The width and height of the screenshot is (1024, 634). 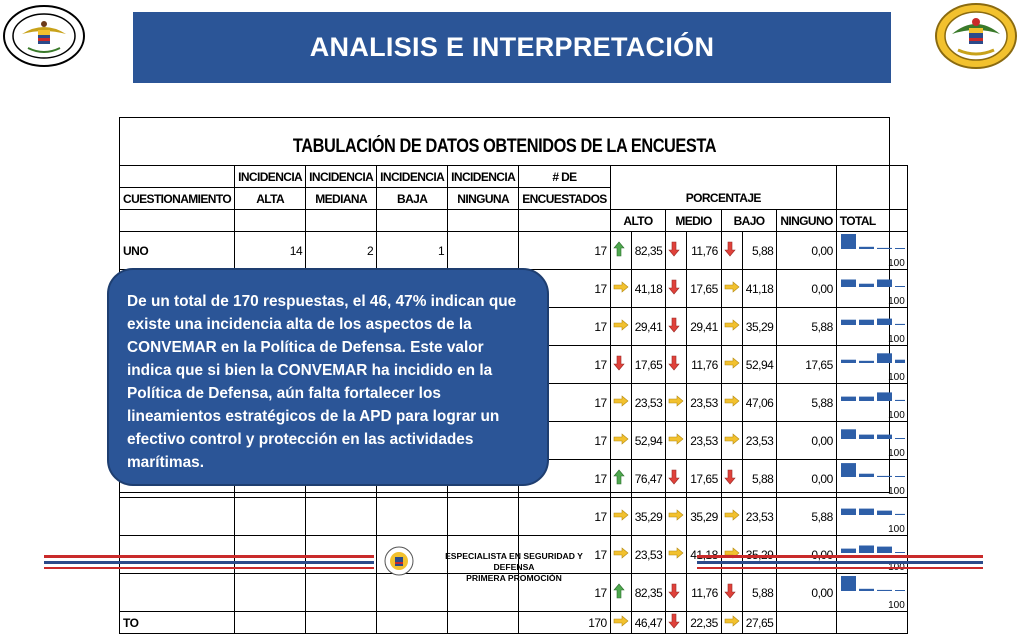 What do you see at coordinates (749, 220) in the screenshot?
I see `header-bajo: BAJO` at bounding box center [749, 220].